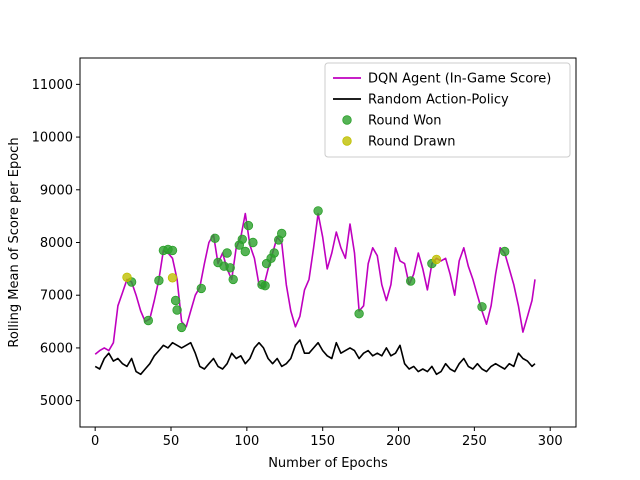 Image resolution: width=640 pixels, height=480 pixels. What do you see at coordinates (550, 441) in the screenshot?
I see `x-tick-label: 300` at bounding box center [550, 441].